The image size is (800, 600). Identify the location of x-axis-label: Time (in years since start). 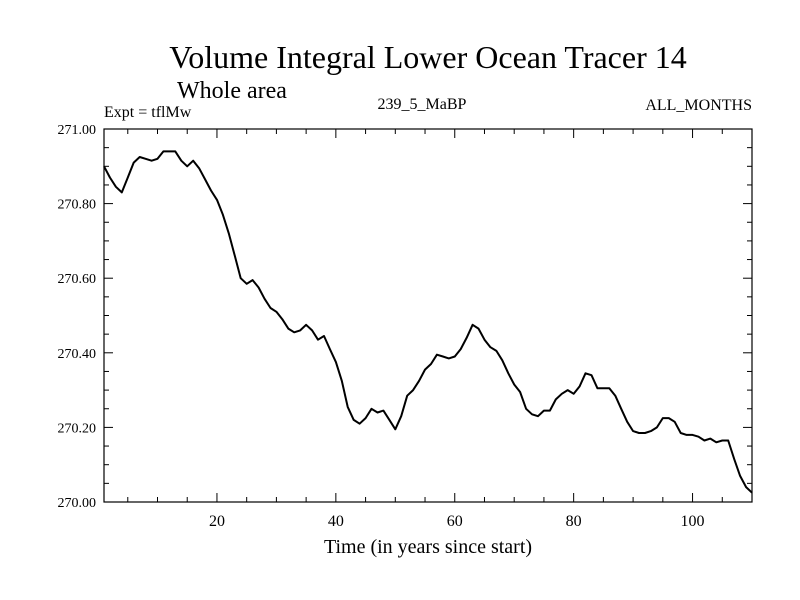
(428, 547).